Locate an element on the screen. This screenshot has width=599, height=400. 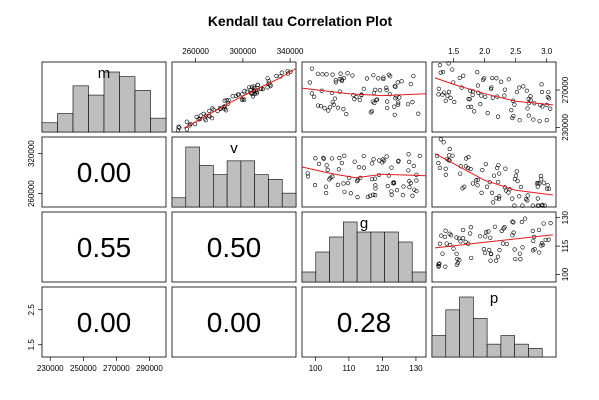
correlation-value: 0.00 is located at coordinates (104, 322).